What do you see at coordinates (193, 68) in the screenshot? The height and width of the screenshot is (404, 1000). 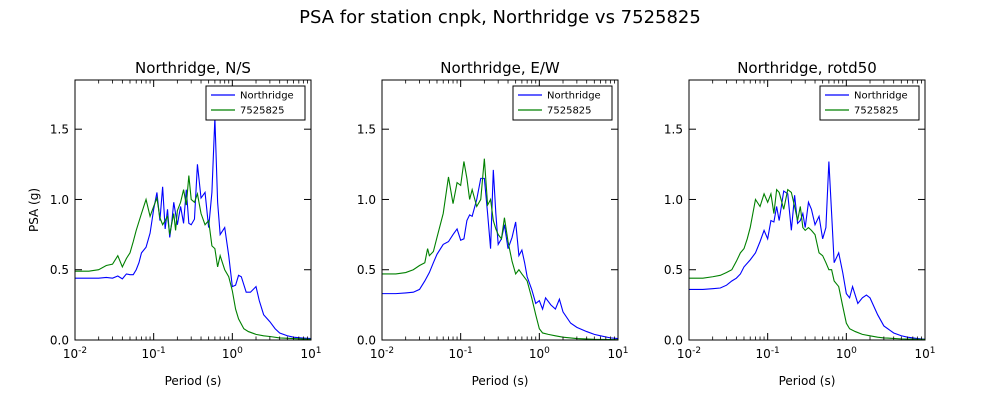 I see `subplot-title: Northridge, N/S` at bounding box center [193, 68].